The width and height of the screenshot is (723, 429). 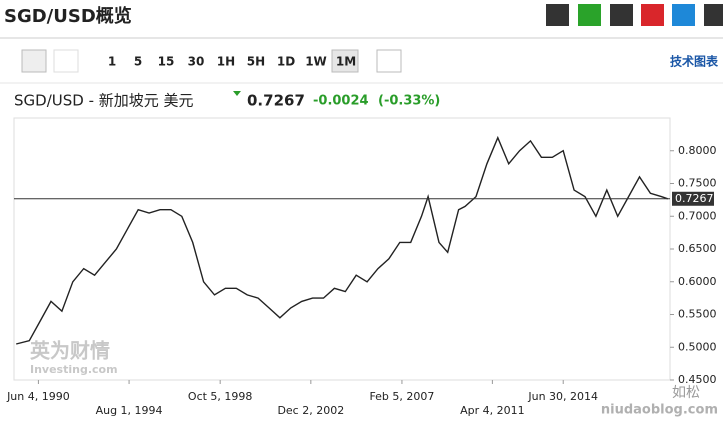 What do you see at coordinates (697, 379) in the screenshot?
I see `y-tick-label: 0.4500` at bounding box center [697, 379].